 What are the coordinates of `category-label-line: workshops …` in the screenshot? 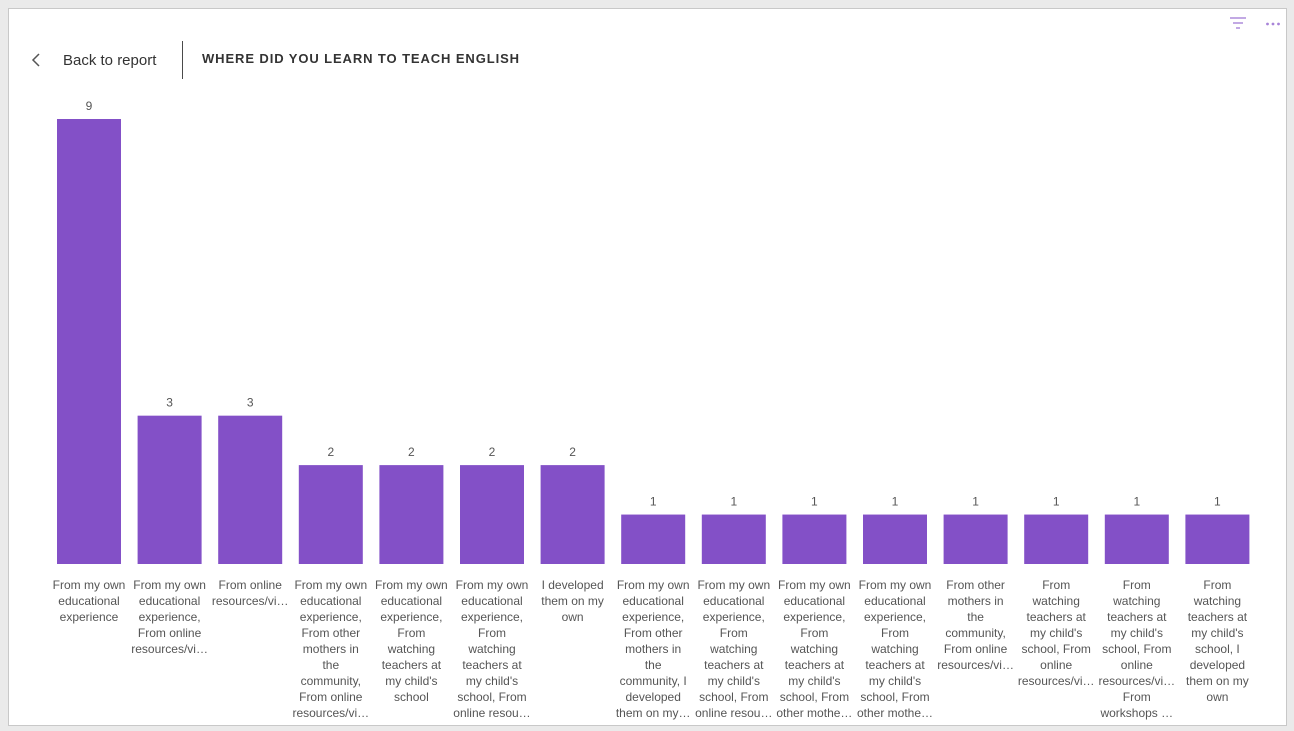 It's located at (1136, 713).